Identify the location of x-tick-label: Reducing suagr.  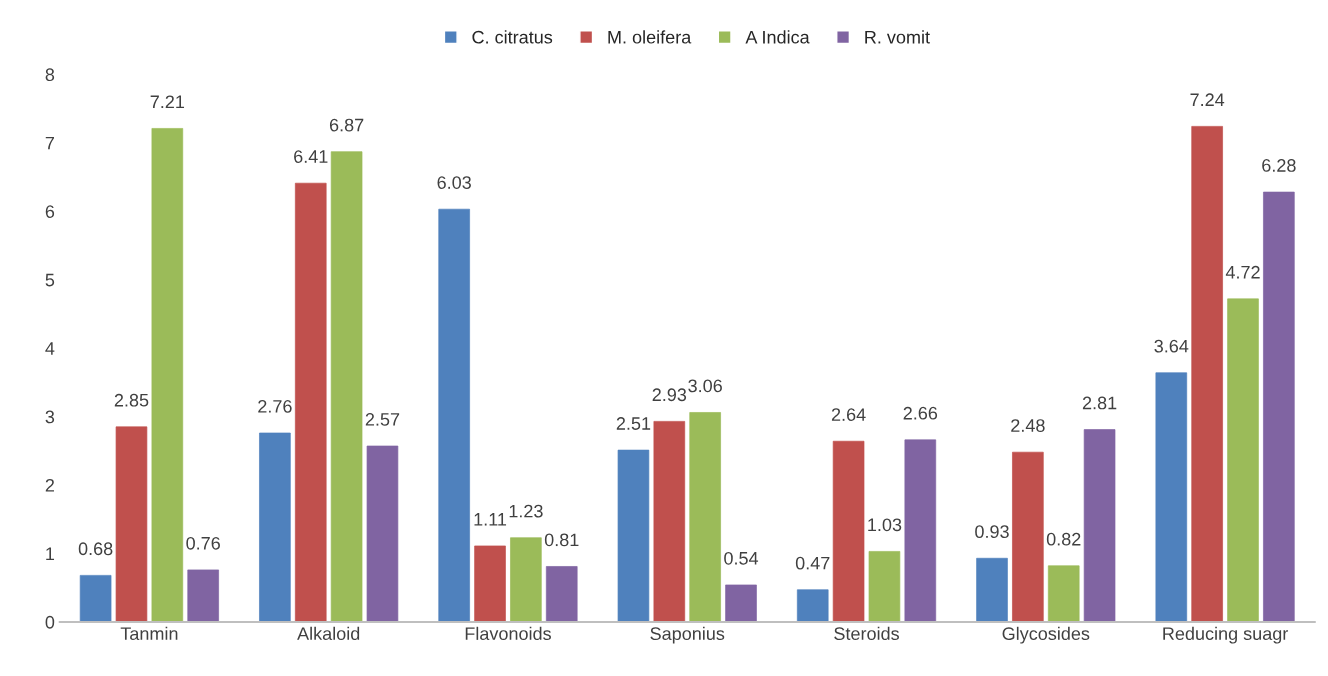
(1226, 635).